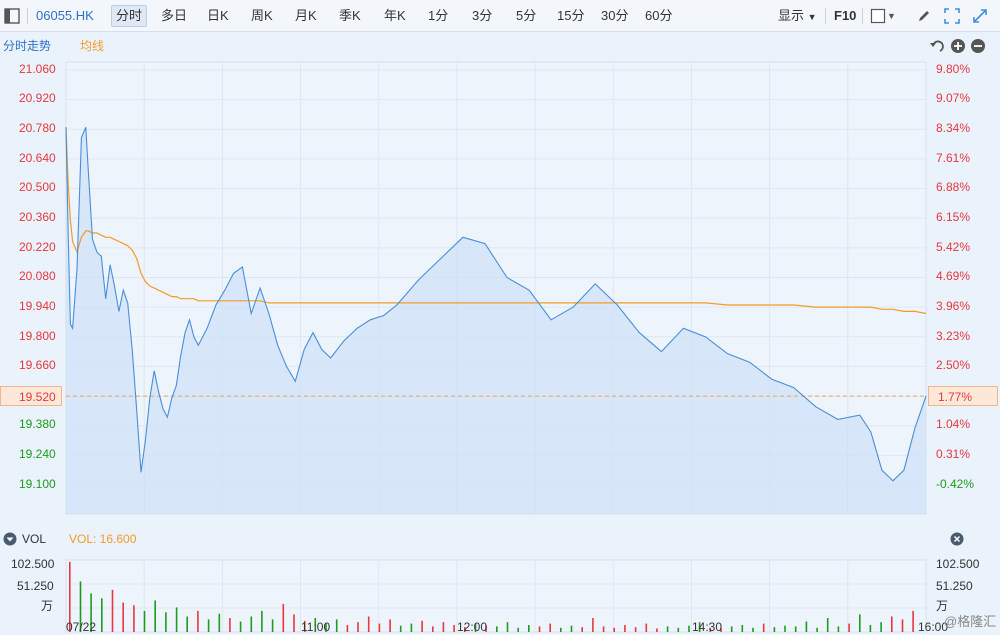 Image resolution: width=1000 pixels, height=635 pixels. What do you see at coordinates (37, 187) in the screenshot?
I see `price-tick: 20.500` at bounding box center [37, 187].